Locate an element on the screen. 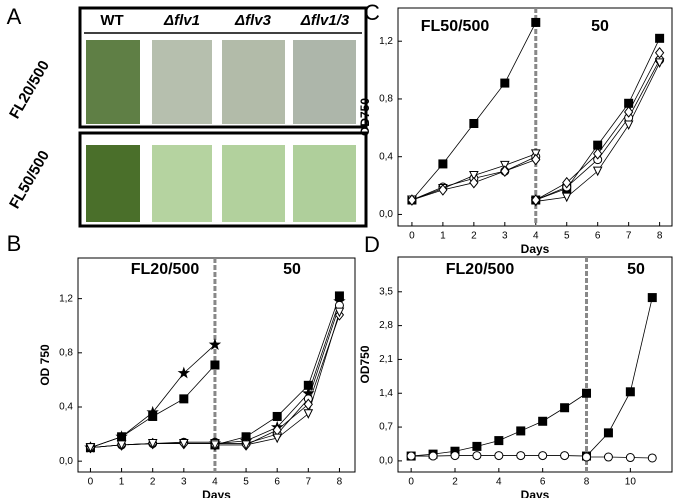 The height and width of the screenshot is (498, 677). row-label: FL20/500 is located at coordinates (29, 90).